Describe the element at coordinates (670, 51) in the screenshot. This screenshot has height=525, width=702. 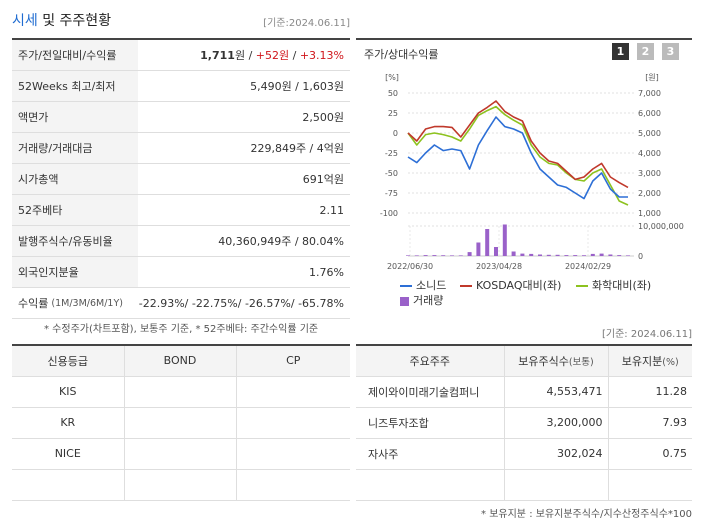
I see `chart-page-3-button: 3` at that location.